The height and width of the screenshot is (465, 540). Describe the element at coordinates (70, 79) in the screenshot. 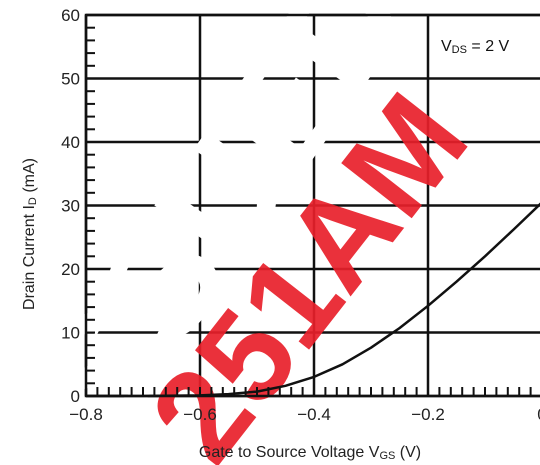

I see `y-tick-label-5: 50` at that location.